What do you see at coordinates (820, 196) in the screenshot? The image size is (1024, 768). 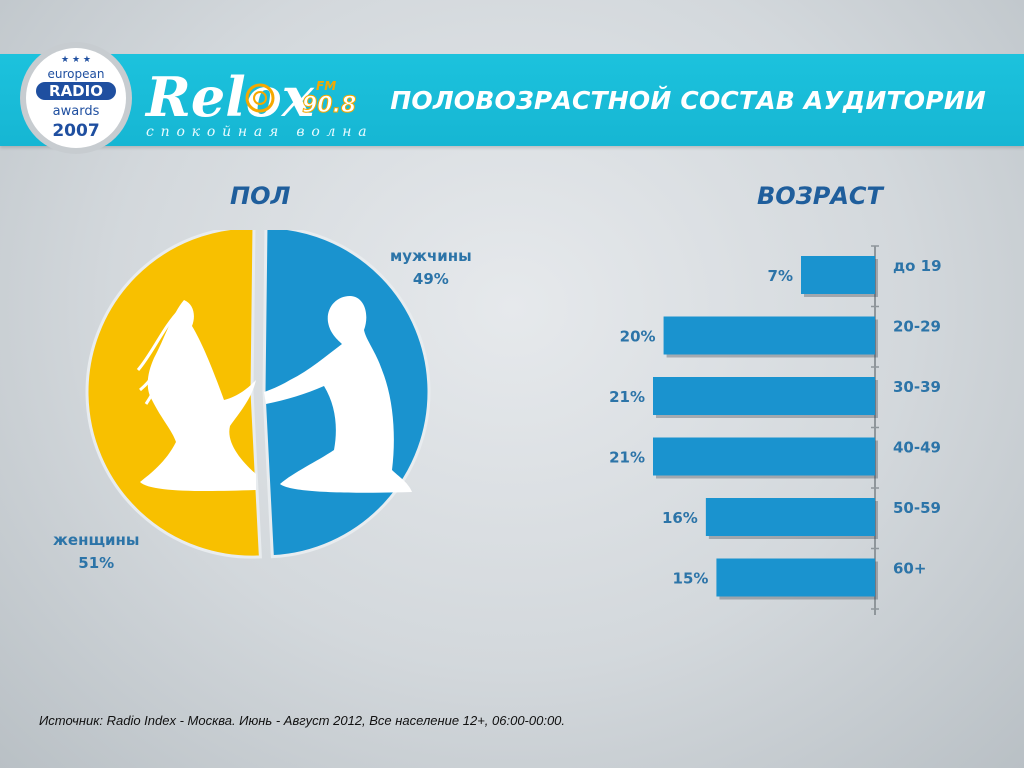 I see `age-chart-title: ВОЗРАСТ` at bounding box center [820, 196].